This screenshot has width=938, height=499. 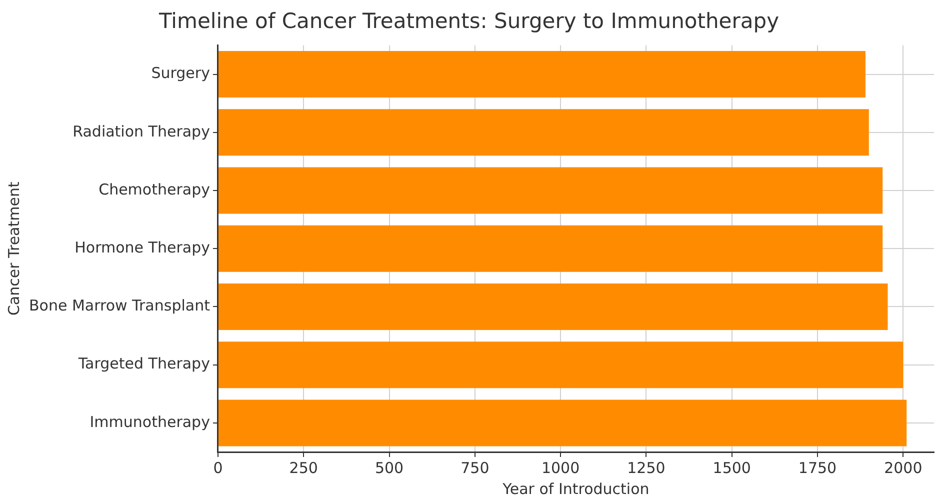 What do you see at coordinates (154, 189) in the screenshot?
I see `y-tick-label: Chemotherapy` at bounding box center [154, 189].